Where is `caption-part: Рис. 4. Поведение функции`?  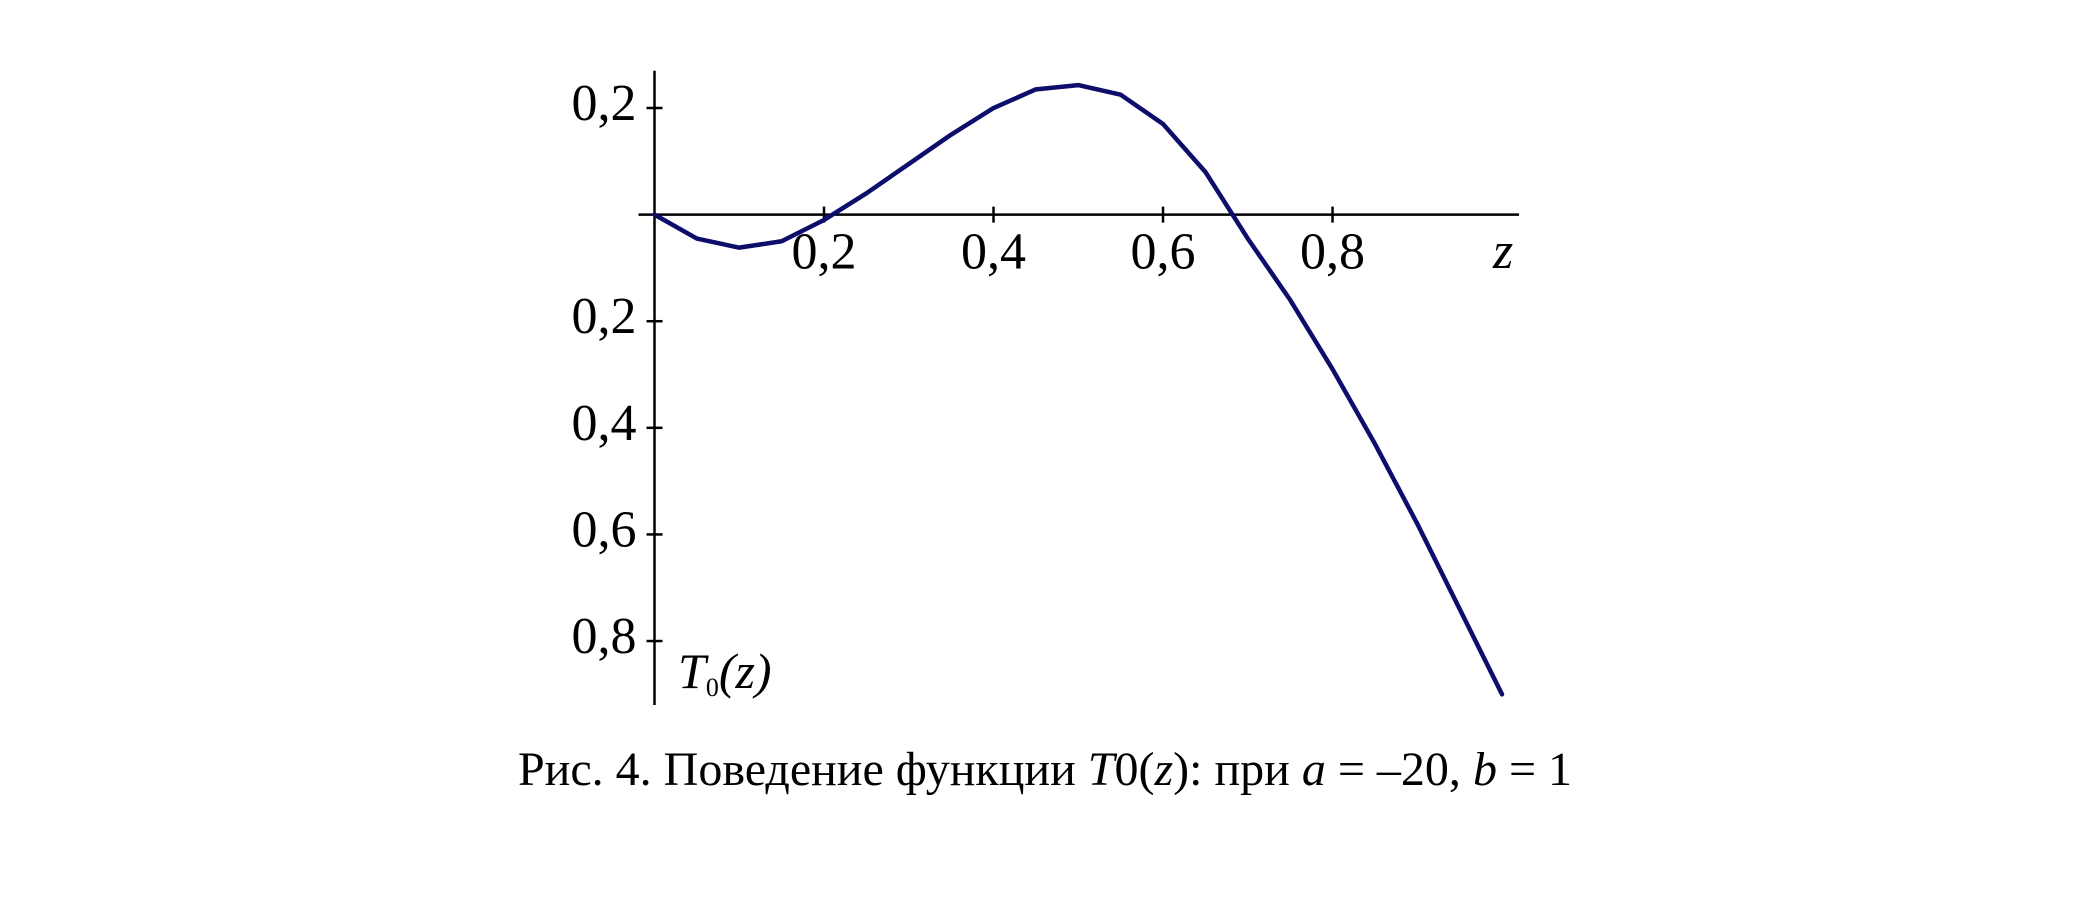
caption-part: Рис. 4. Поведение функции is located at coordinates (803, 769).